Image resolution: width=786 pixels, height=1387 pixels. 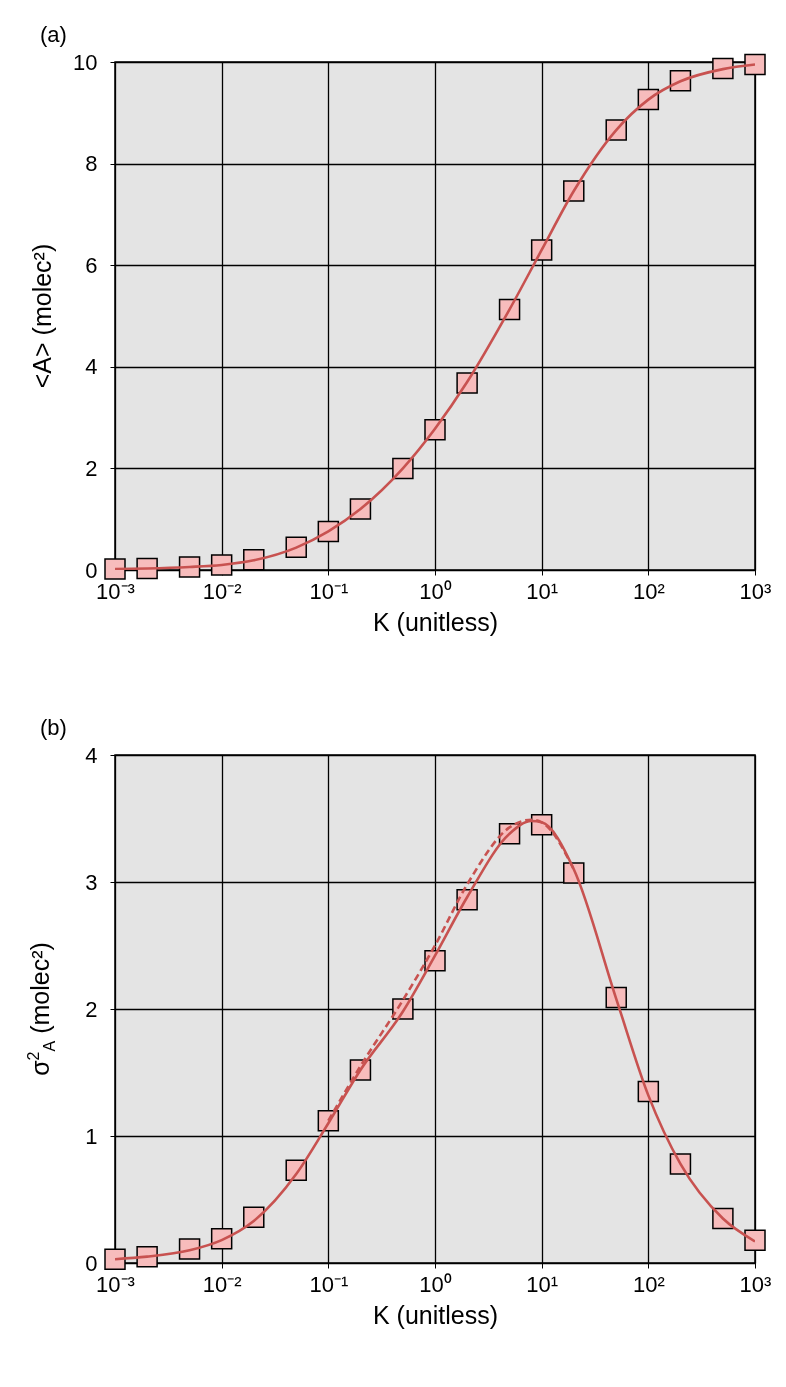 I want to click on y-tick-label: 6, so click(x=91, y=265).